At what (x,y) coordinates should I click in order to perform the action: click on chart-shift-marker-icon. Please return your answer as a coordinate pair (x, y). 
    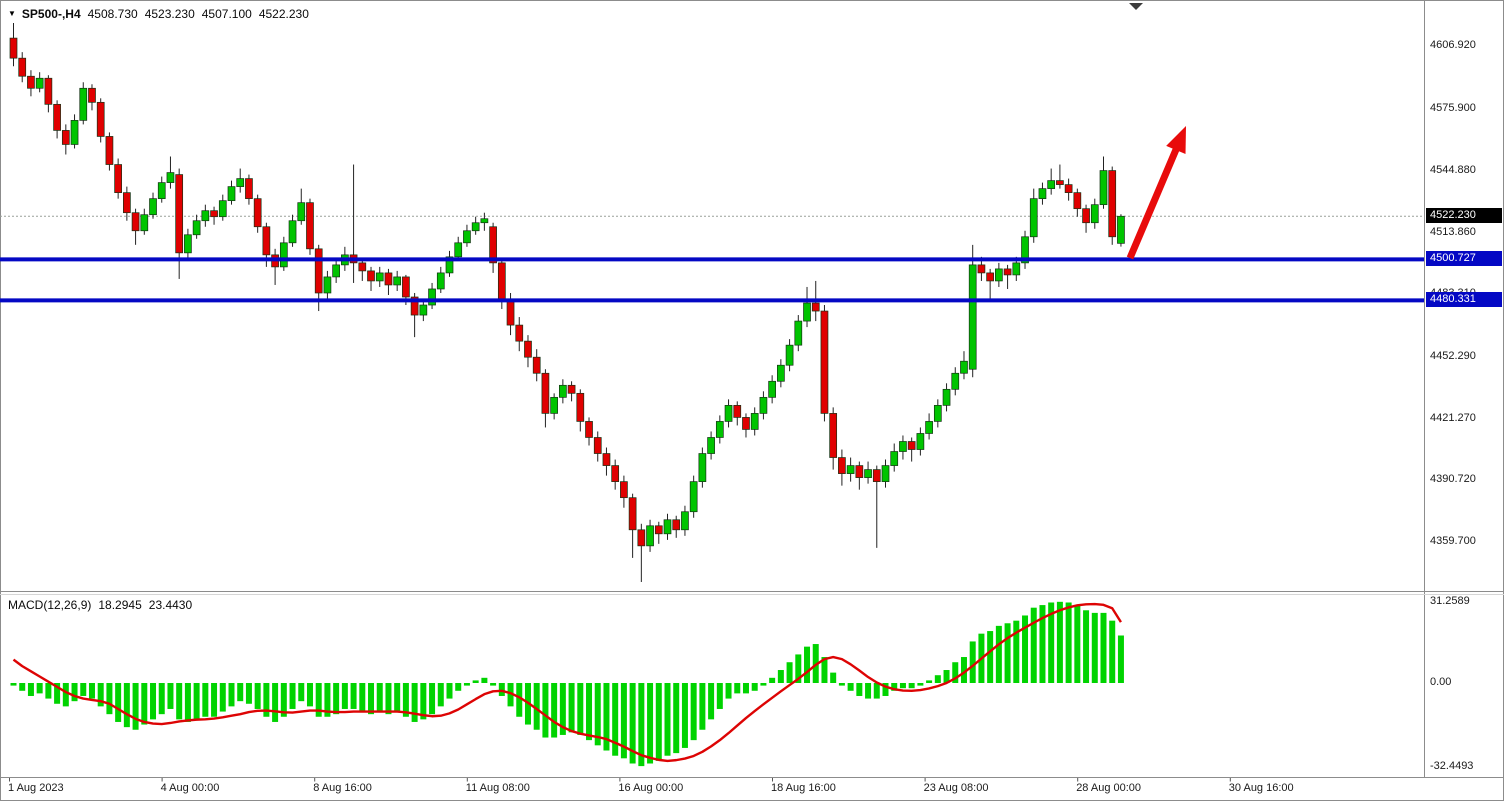
    Looking at the image, I should click on (1136, 6).